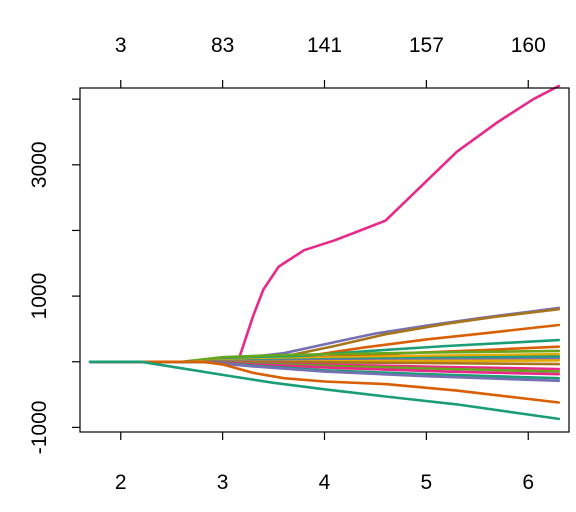 This screenshot has width=576, height=512. What do you see at coordinates (325, 482) in the screenshot?
I see `x-tick-label: 4` at bounding box center [325, 482].